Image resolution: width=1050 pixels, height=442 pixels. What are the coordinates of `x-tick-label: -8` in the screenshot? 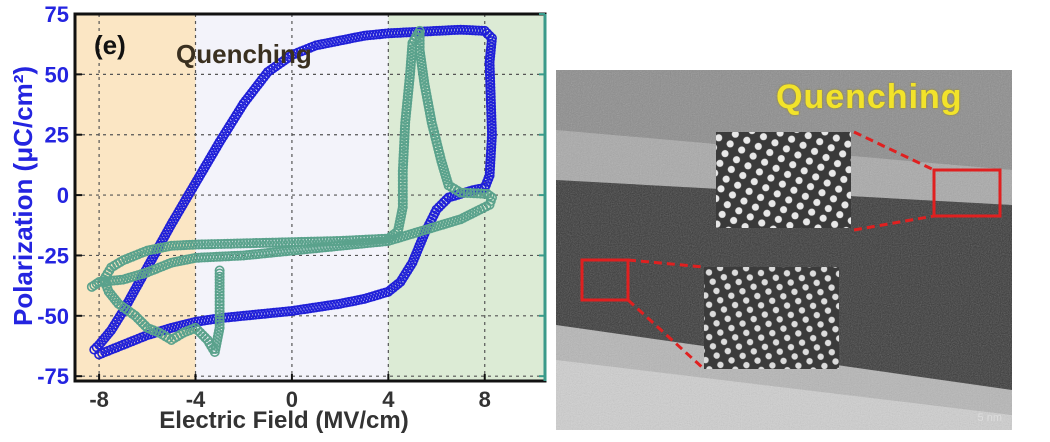 It's located at (99, 399).